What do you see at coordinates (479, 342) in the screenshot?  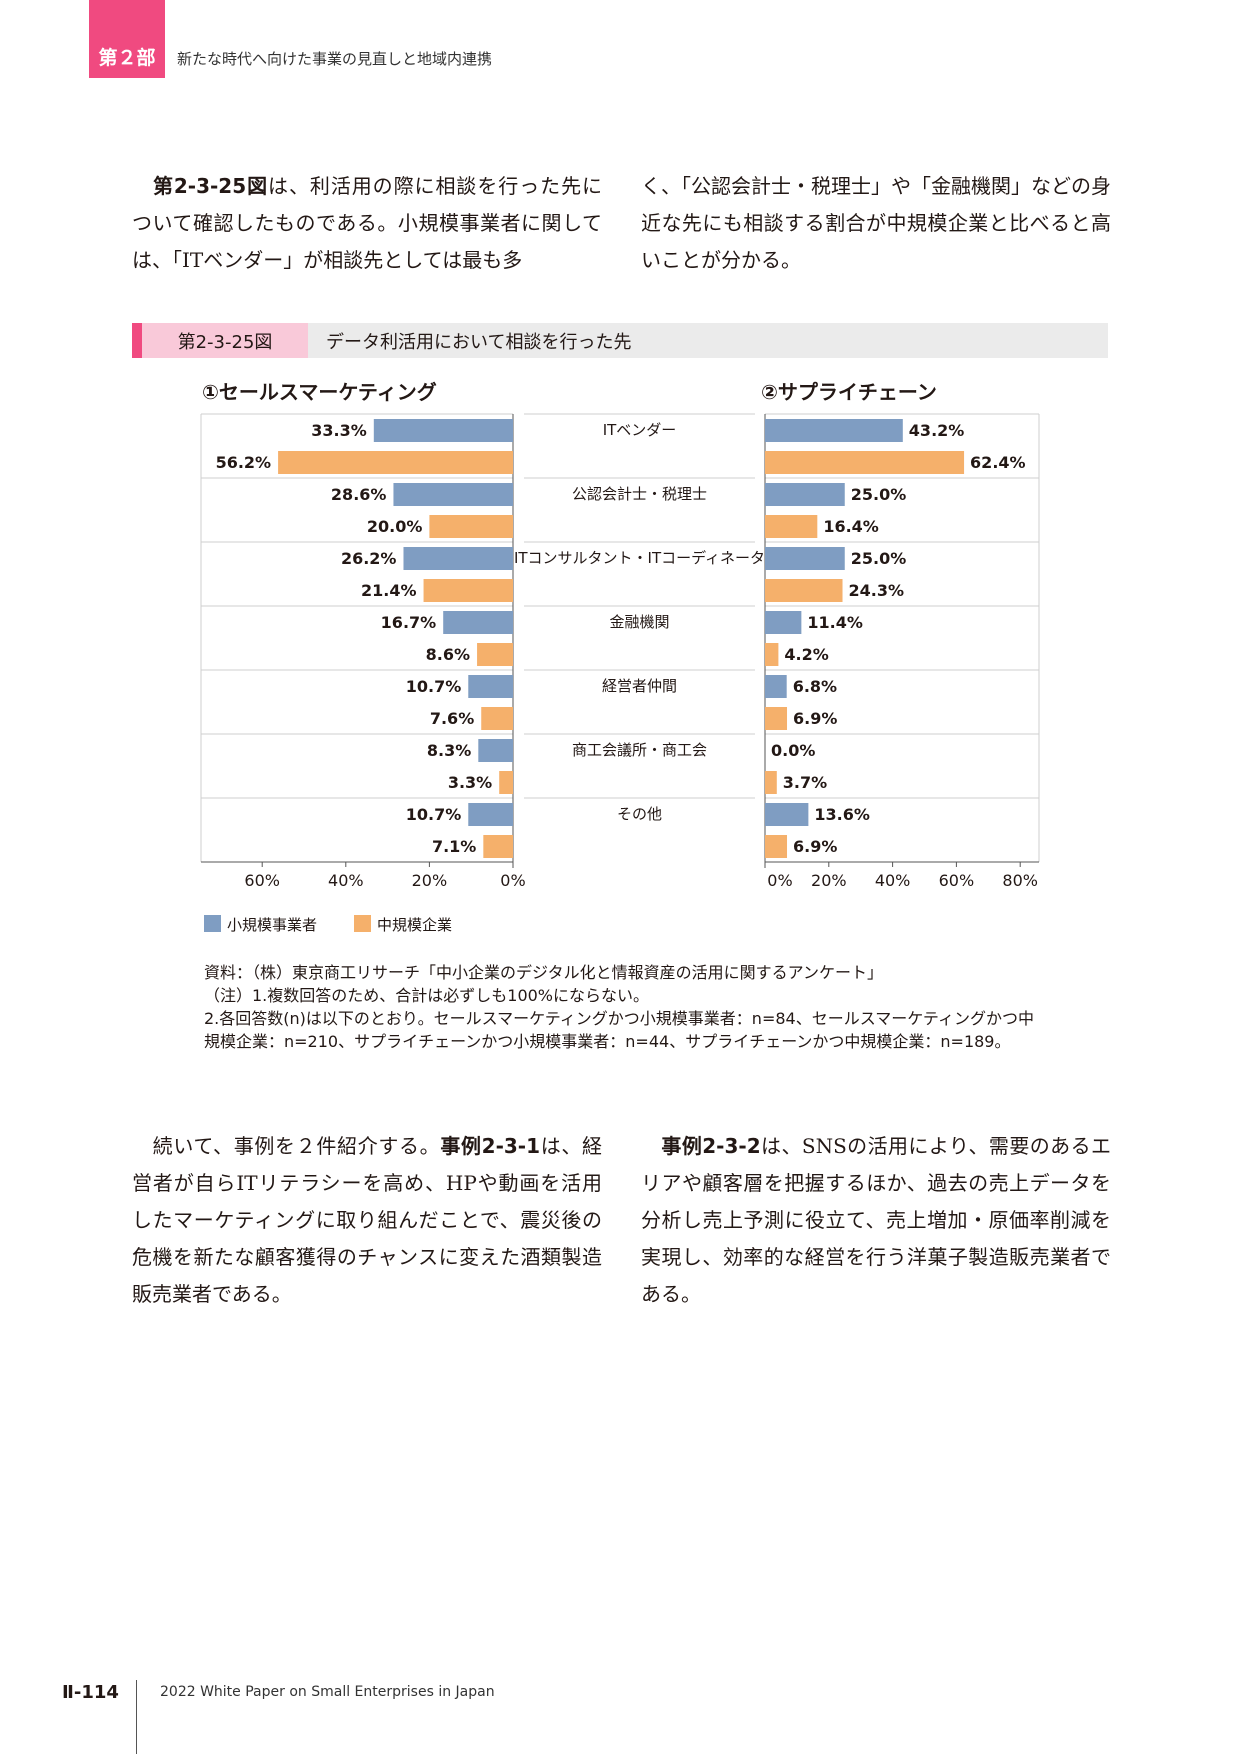 I see `figure-title: データ利活用において相談を行った先` at bounding box center [479, 342].